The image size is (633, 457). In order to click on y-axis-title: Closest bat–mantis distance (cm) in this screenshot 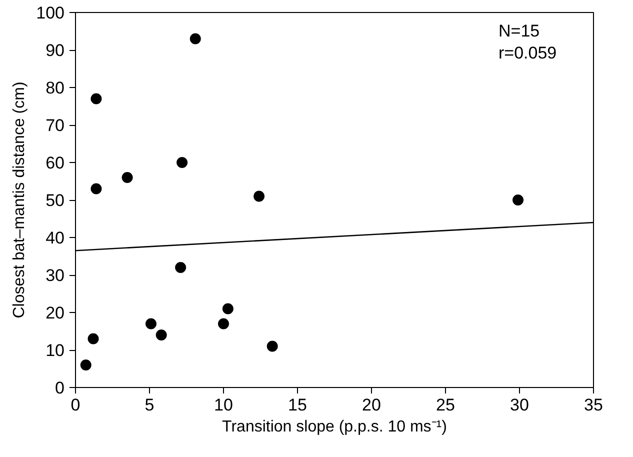, I will do `click(19, 200)`.